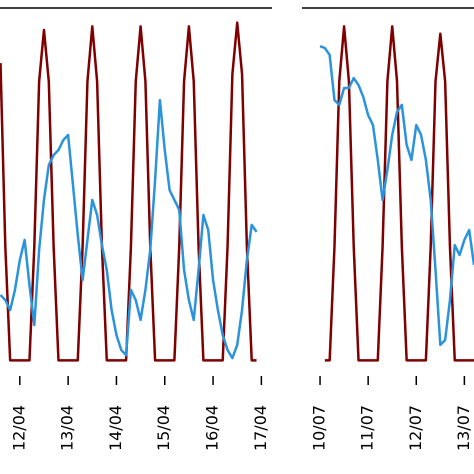 The width and height of the screenshot is (474, 474). Describe the element at coordinates (463, 428) in the screenshot. I see `x-tick-label: 13/07` at that location.